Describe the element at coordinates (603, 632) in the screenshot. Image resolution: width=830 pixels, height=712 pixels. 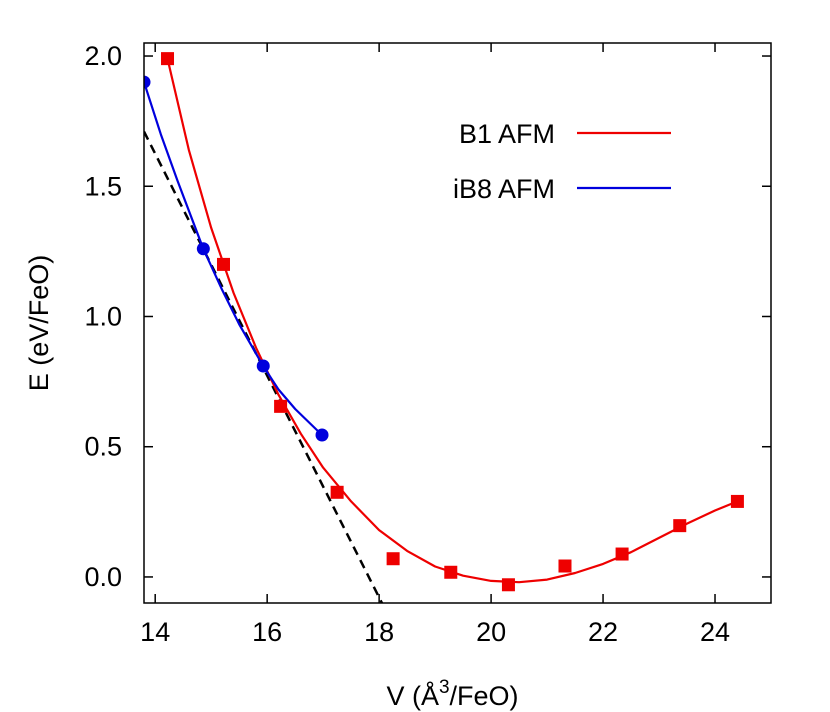
I see `x-tick-label: 22` at that location.